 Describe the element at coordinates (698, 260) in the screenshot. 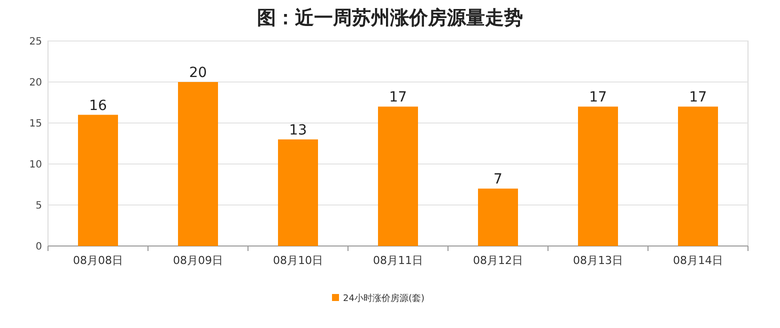

I see `x-tick-label: 08月14日` at that location.